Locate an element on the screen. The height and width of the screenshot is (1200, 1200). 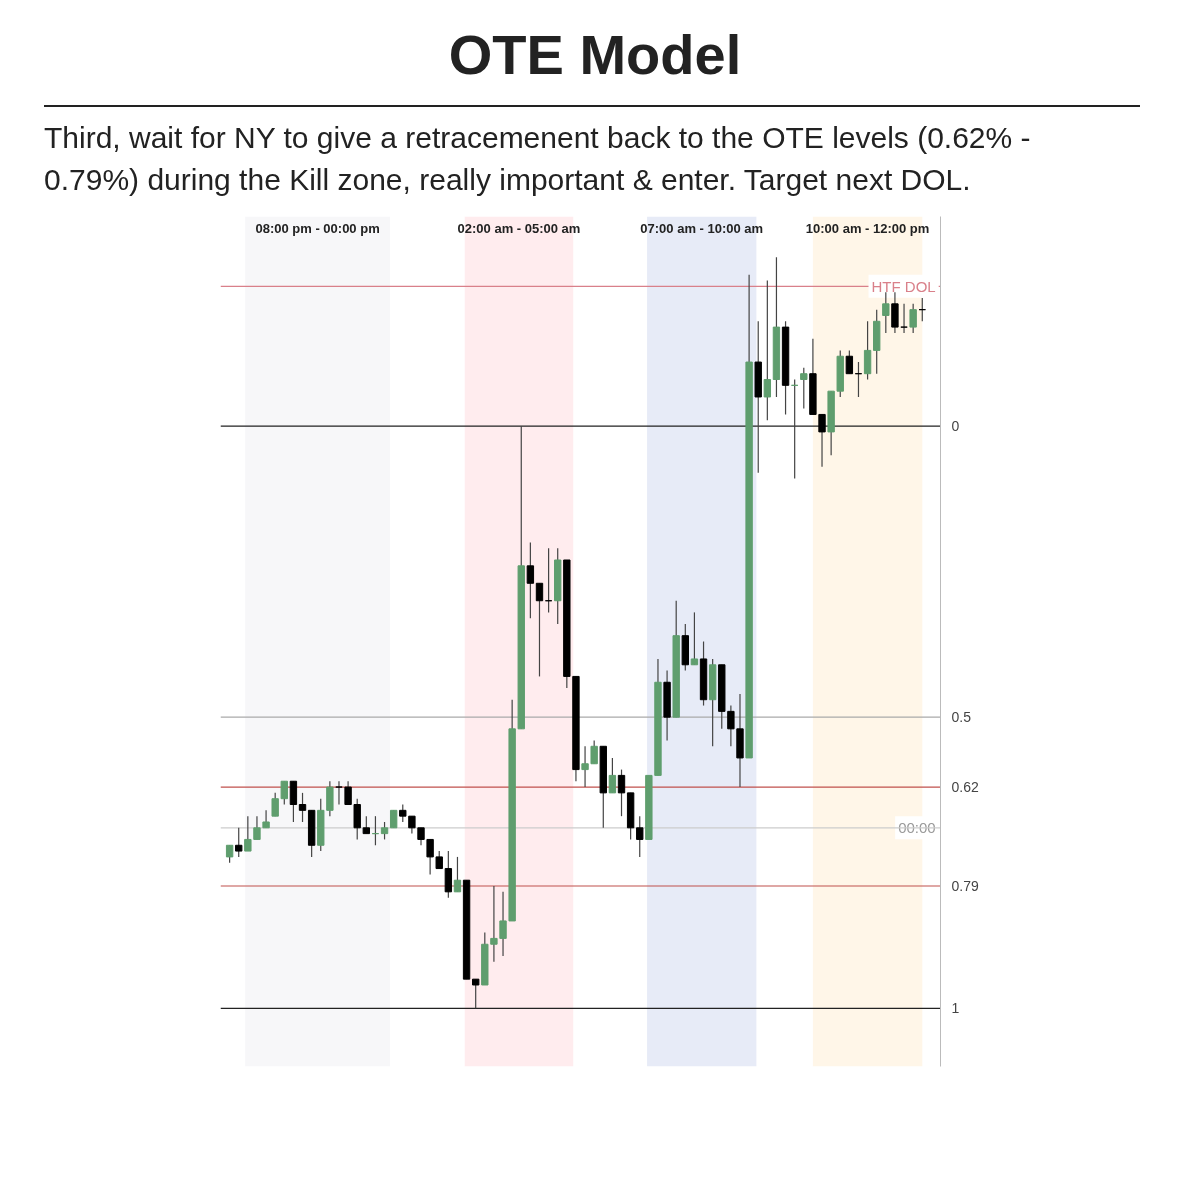
annotation: 10:00 am - 12:00 pm is located at coordinates (867, 228).